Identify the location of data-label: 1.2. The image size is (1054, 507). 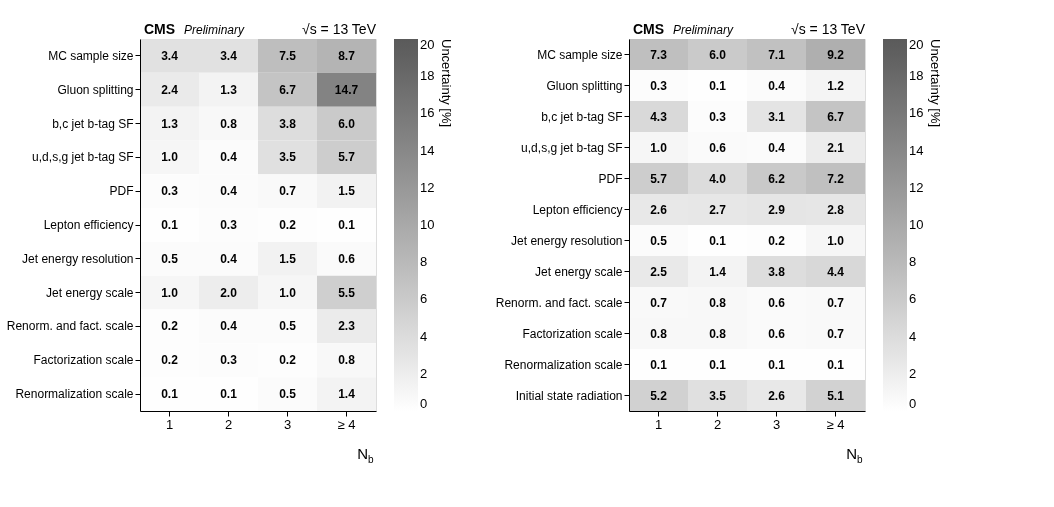
(836, 85).